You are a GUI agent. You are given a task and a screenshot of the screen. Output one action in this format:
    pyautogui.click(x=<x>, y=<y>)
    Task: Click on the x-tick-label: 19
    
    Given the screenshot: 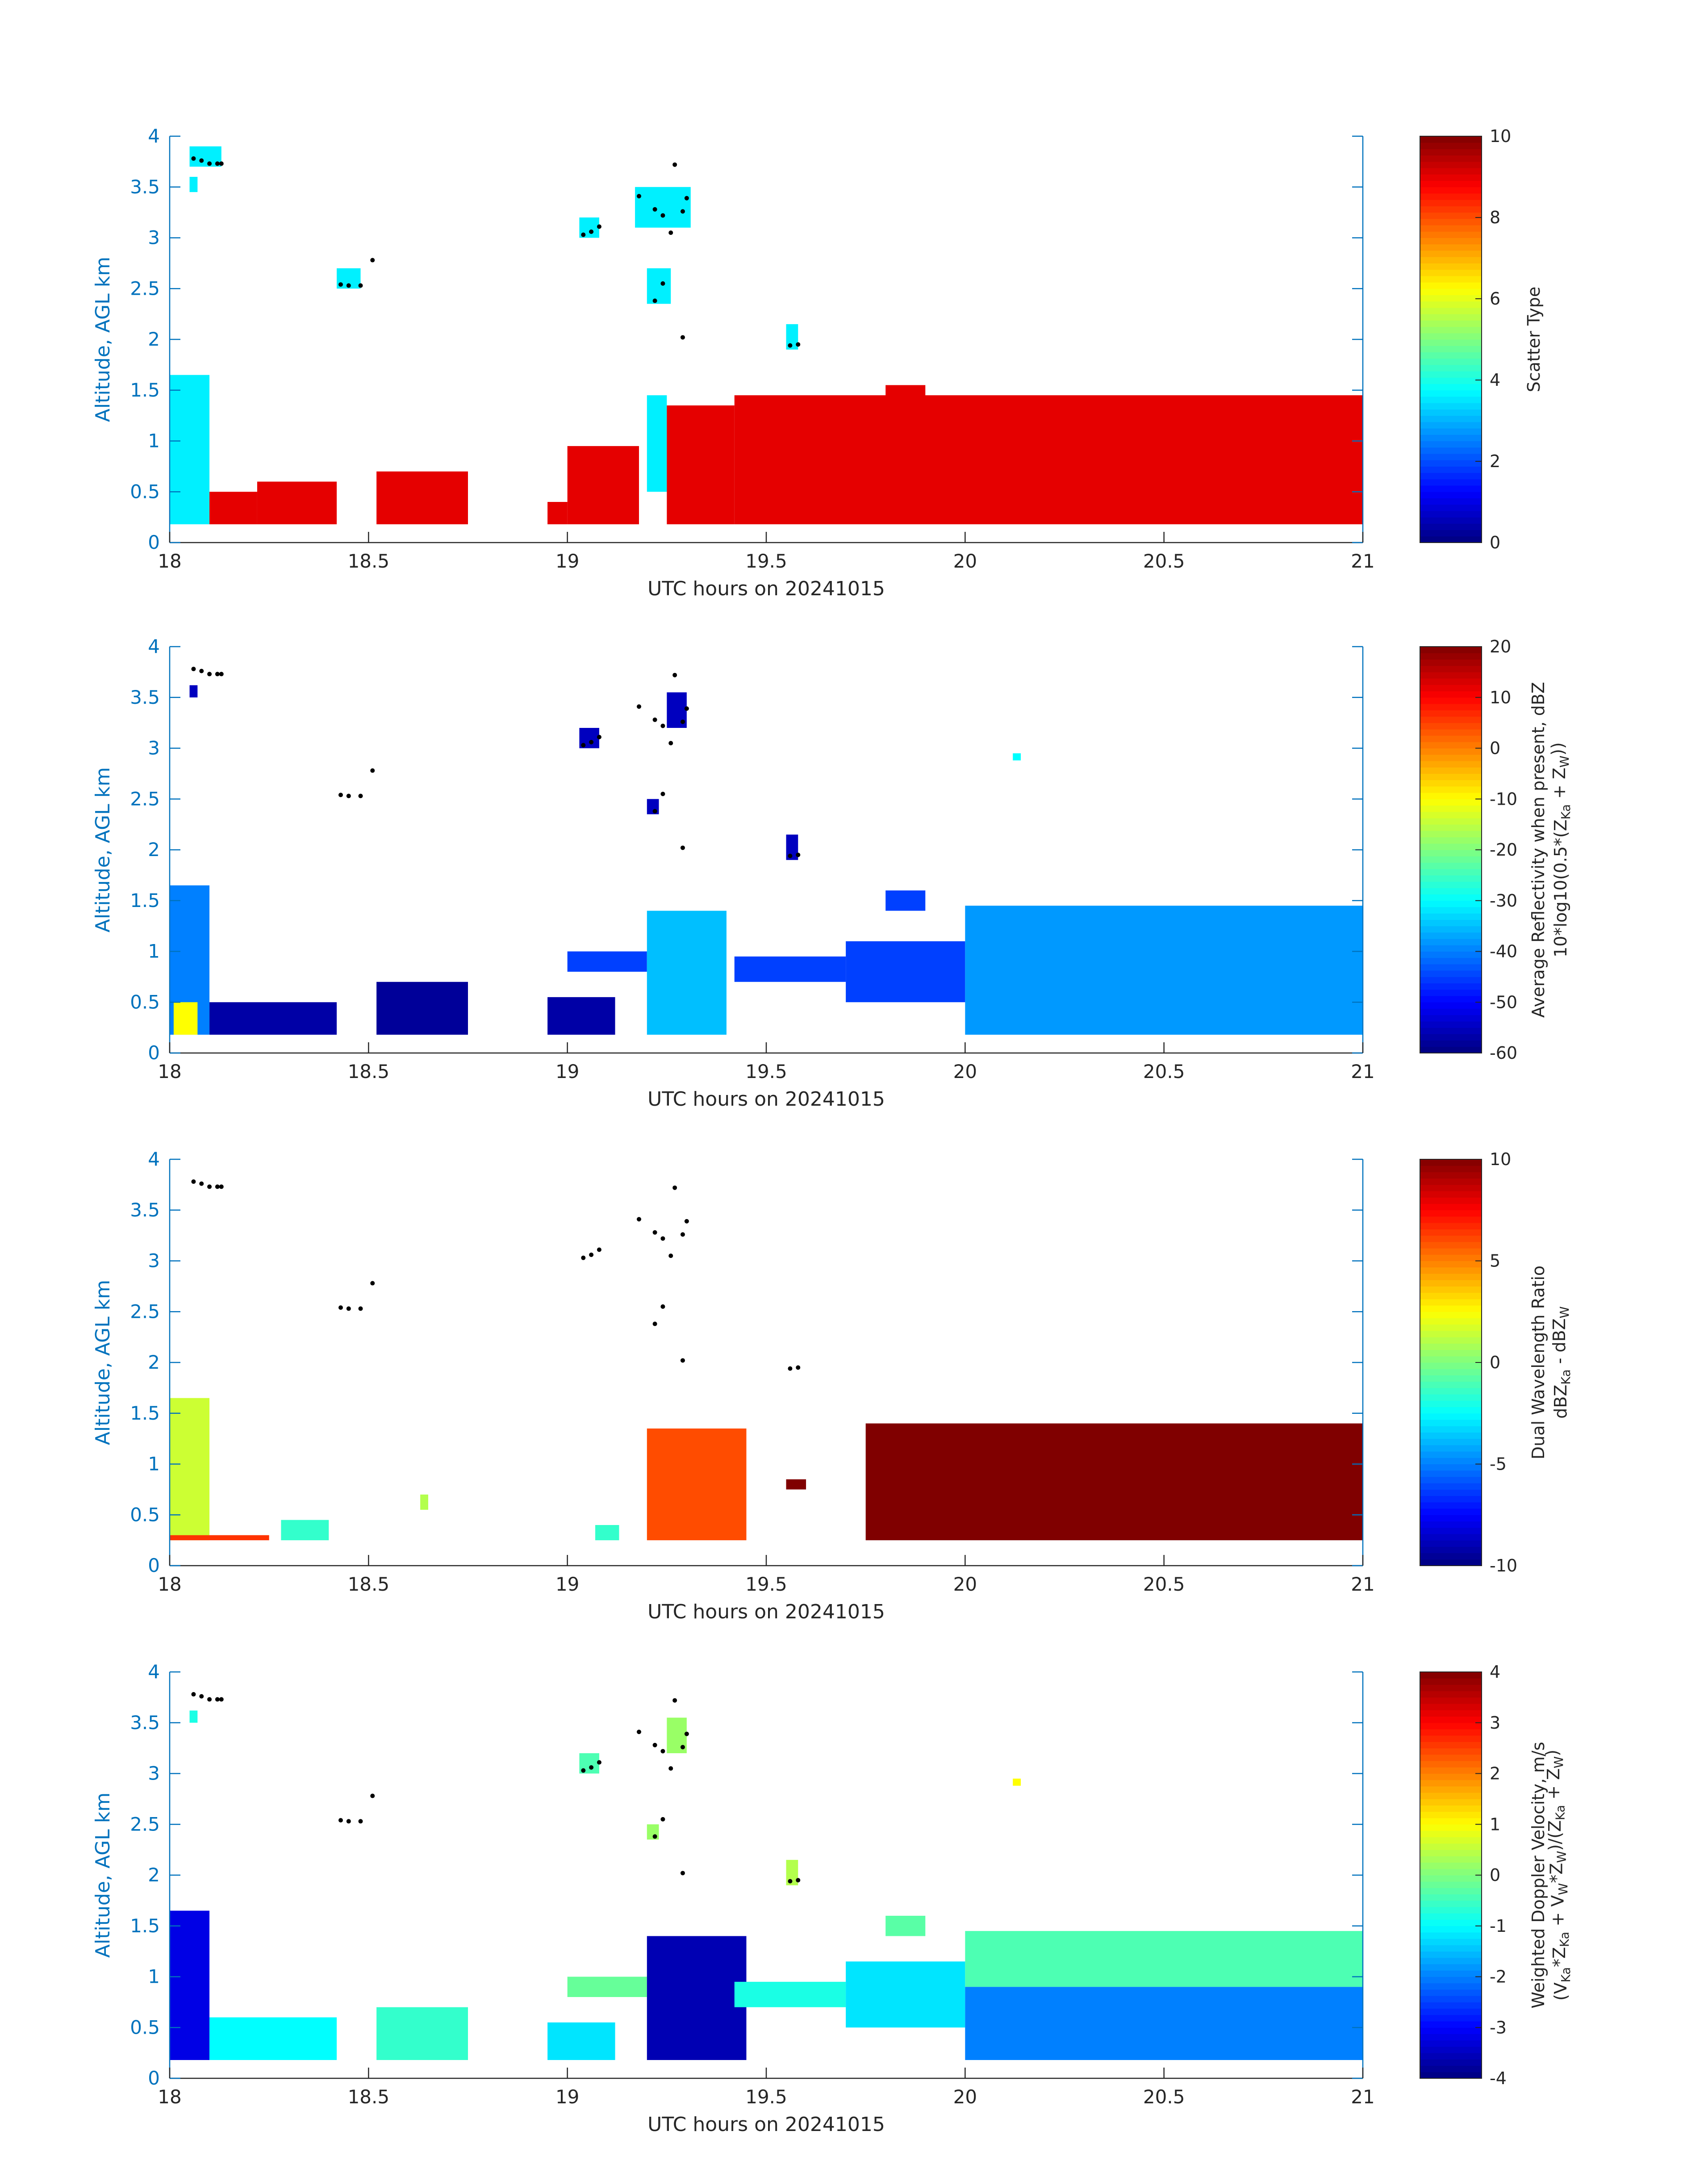 What is the action you would take?
    pyautogui.click(x=567, y=1584)
    